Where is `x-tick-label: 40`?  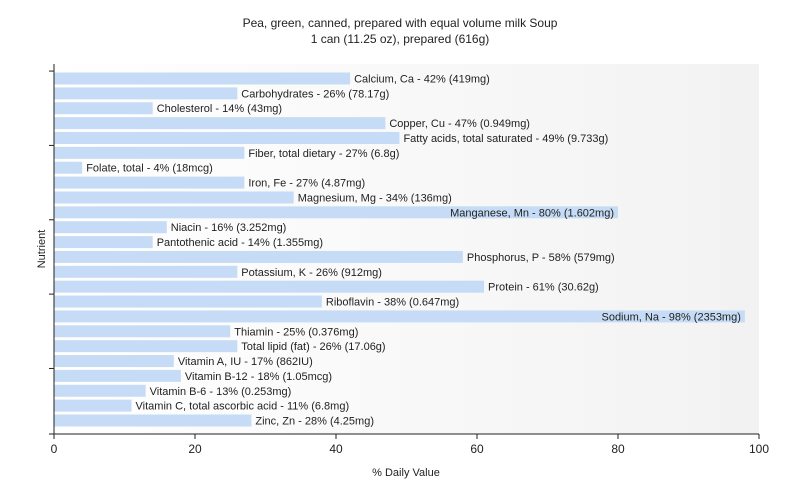 x-tick-label: 40 is located at coordinates (336, 449).